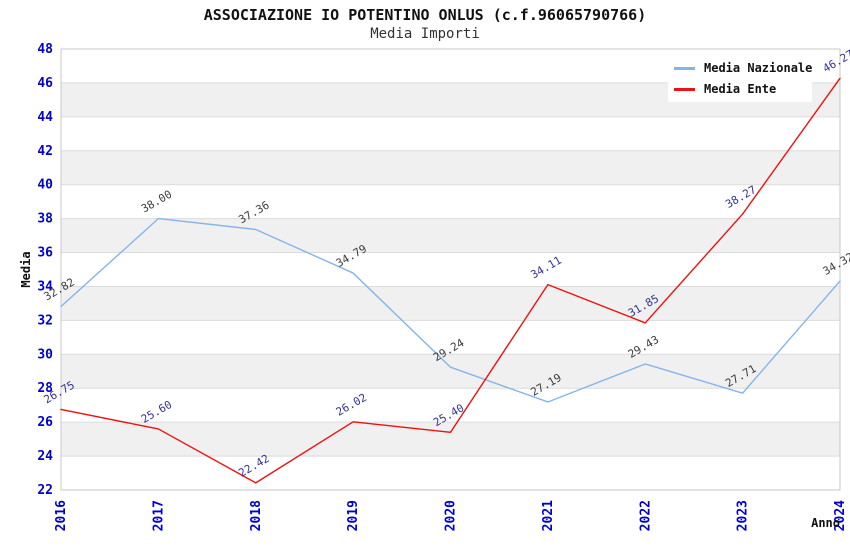  What do you see at coordinates (61, 515) in the screenshot?
I see `x-tick-label: 2016` at bounding box center [61, 515].